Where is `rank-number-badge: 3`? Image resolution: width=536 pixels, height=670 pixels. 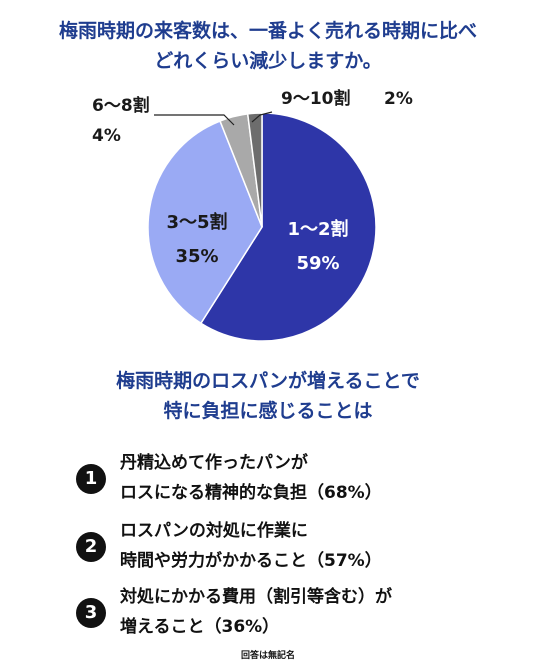 rank-number-badge: 3 is located at coordinates (91, 613).